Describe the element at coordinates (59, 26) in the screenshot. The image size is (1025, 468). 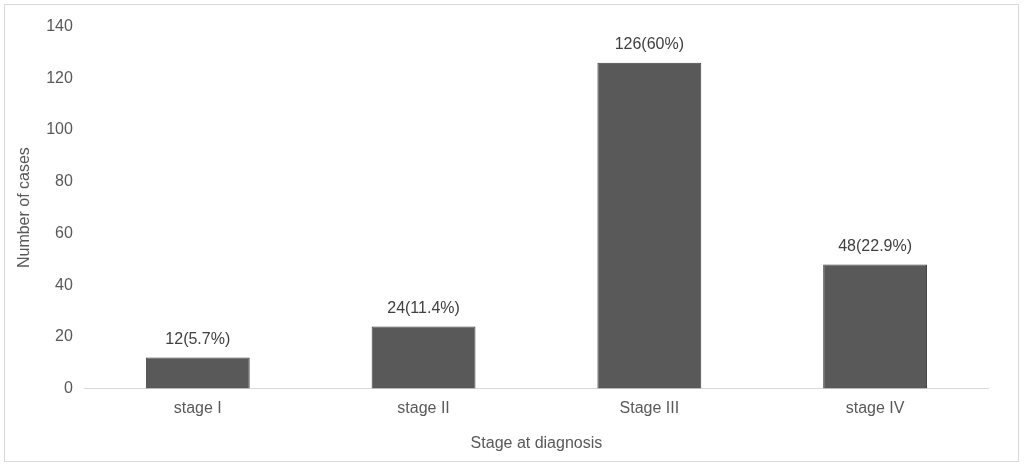
I see `y-tick-label: 140` at that location.